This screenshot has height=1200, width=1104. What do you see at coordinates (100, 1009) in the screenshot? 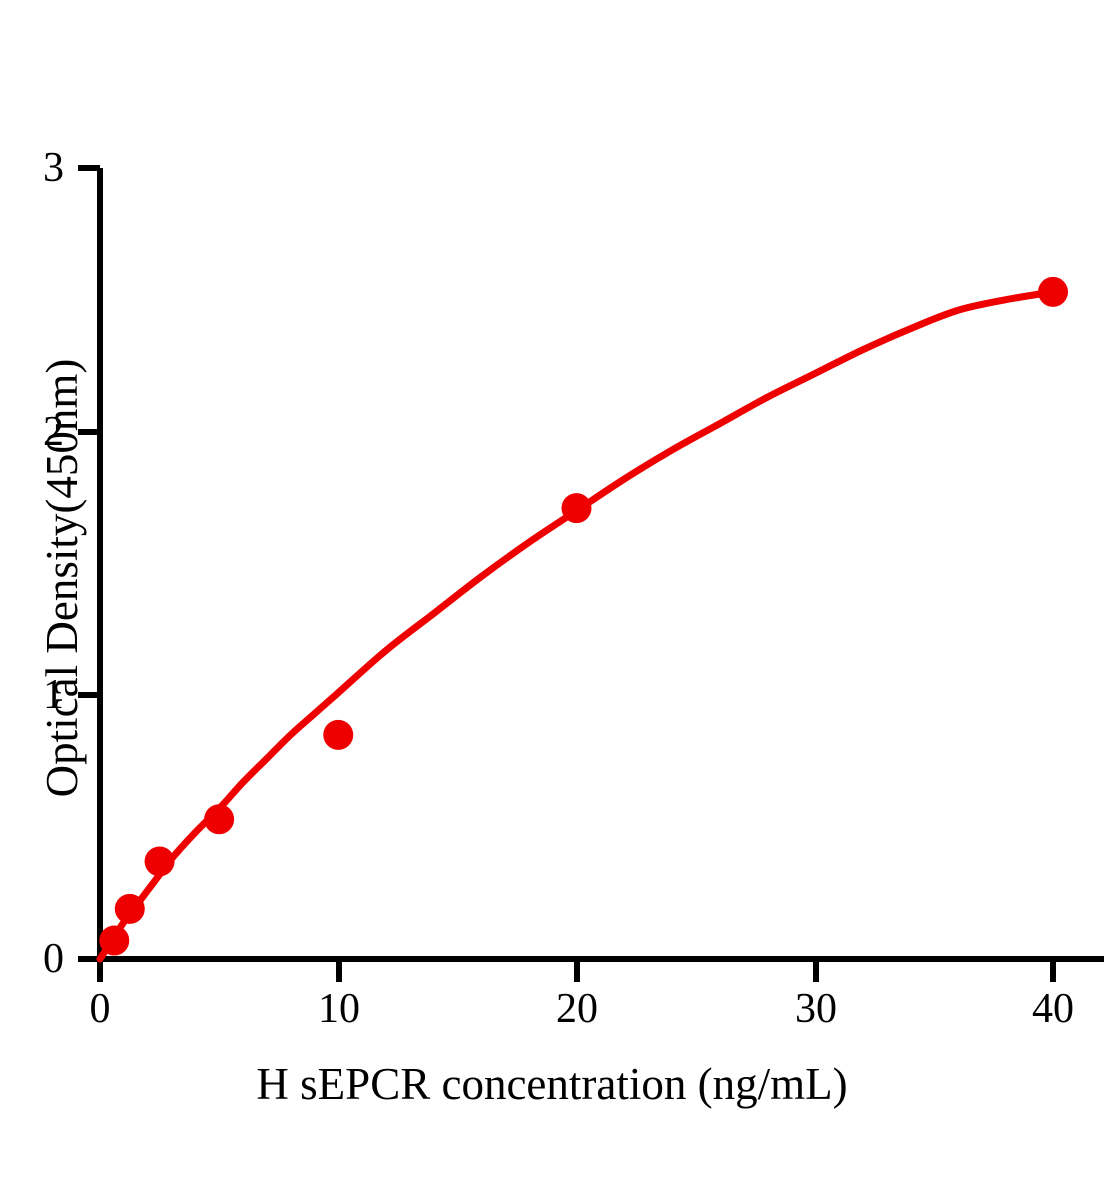
I see `x-tick-label-0: 0` at bounding box center [100, 1009].